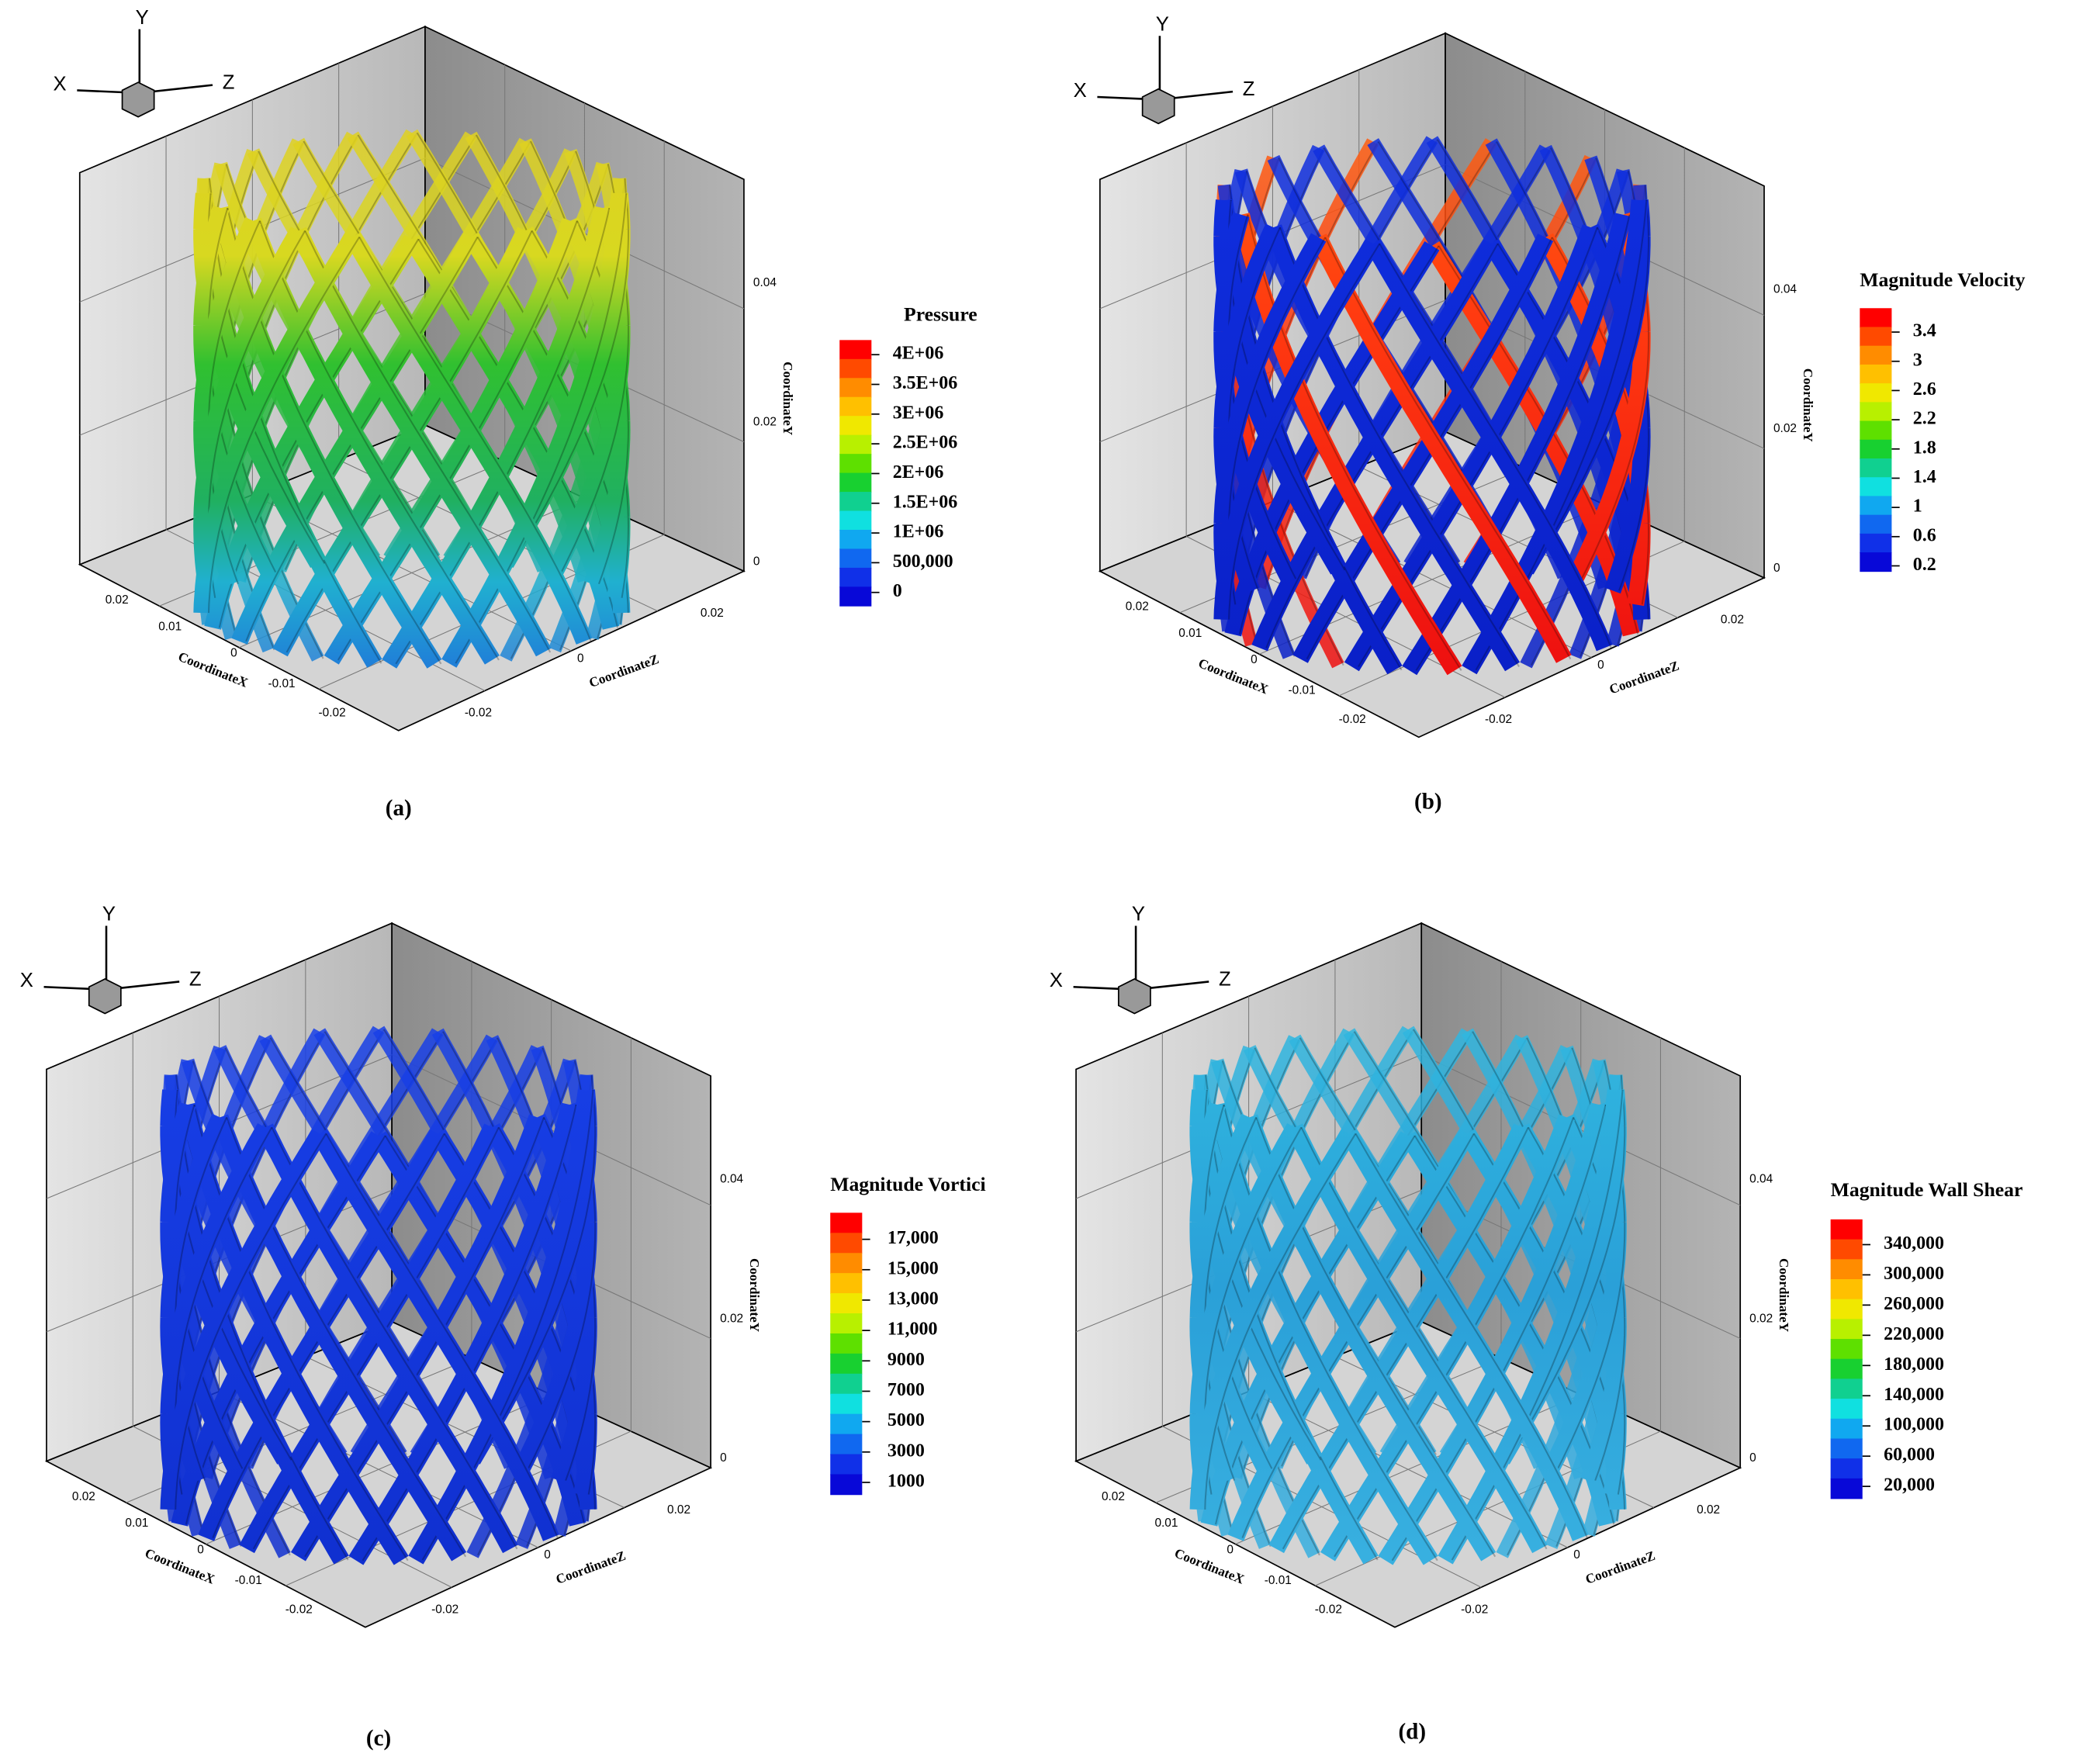  I want to click on legend-label: 140,000, so click(1914, 1395).